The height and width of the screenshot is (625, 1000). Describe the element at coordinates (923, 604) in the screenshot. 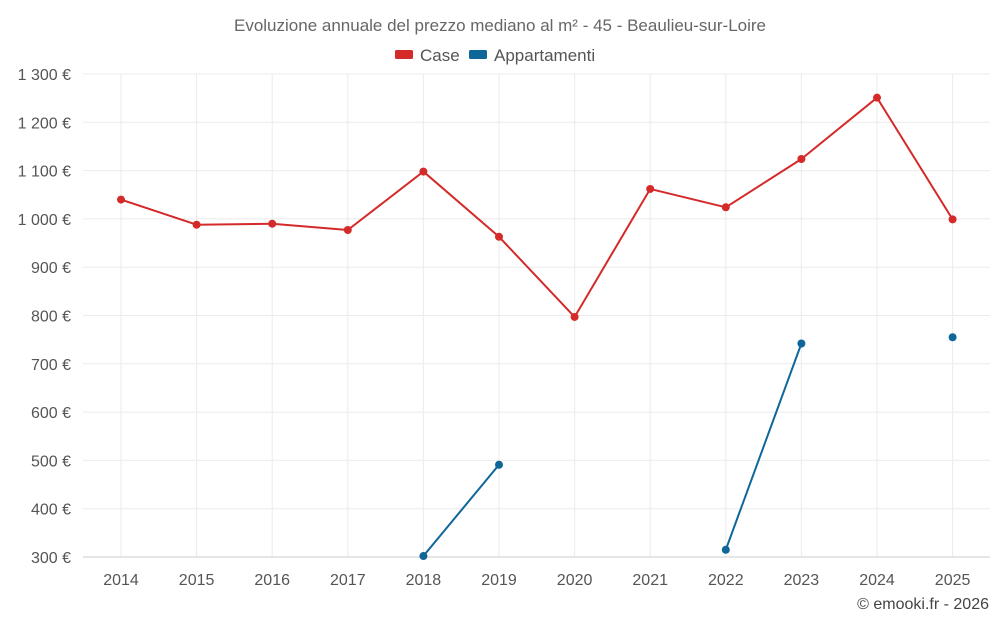

I see `credit-text: © emooki.fr - 2026` at that location.